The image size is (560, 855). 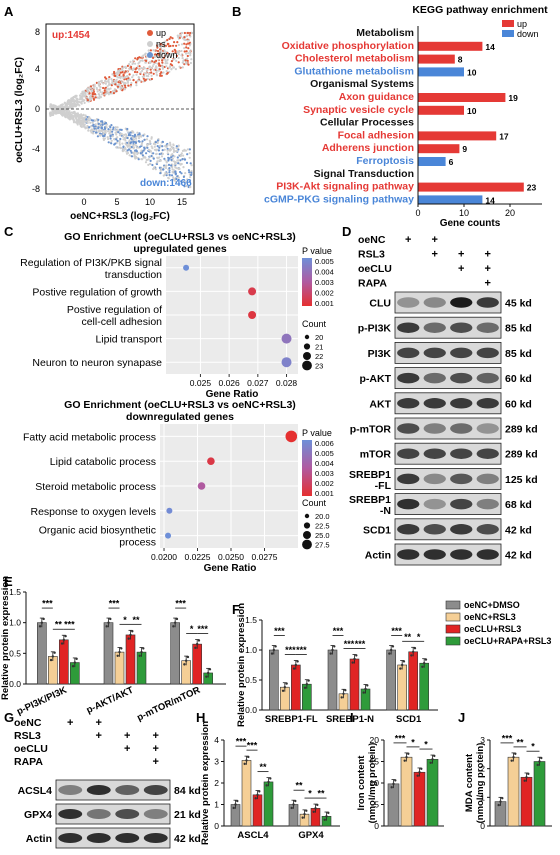 What do you see at coordinates (64, 662) in the screenshot?
I see `bar` at bounding box center [64, 662].